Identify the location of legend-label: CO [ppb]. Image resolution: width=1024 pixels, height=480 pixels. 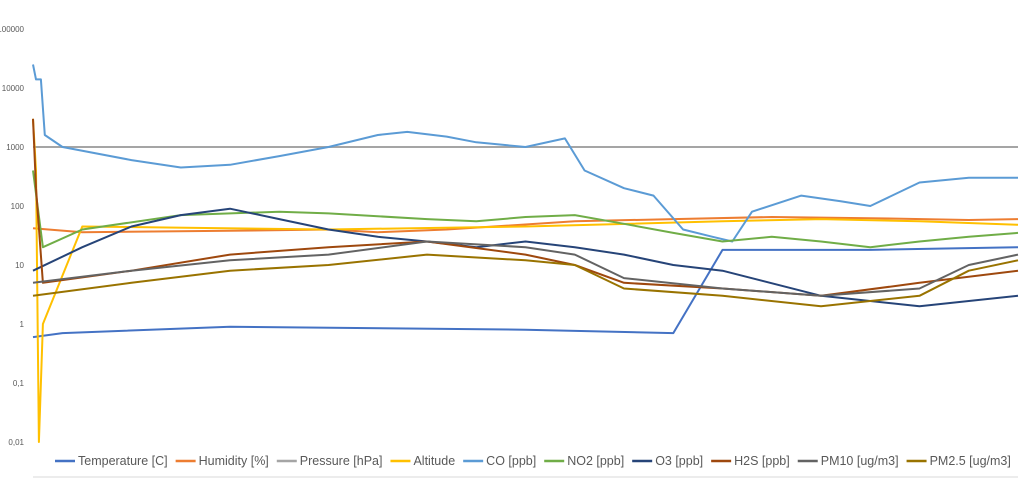
(511, 461).